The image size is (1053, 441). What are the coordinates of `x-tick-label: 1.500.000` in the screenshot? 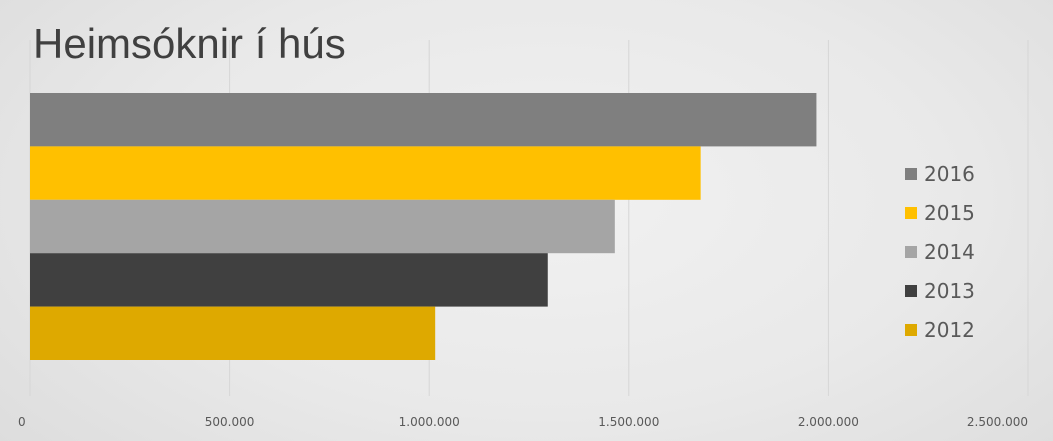 It's located at (628, 422).